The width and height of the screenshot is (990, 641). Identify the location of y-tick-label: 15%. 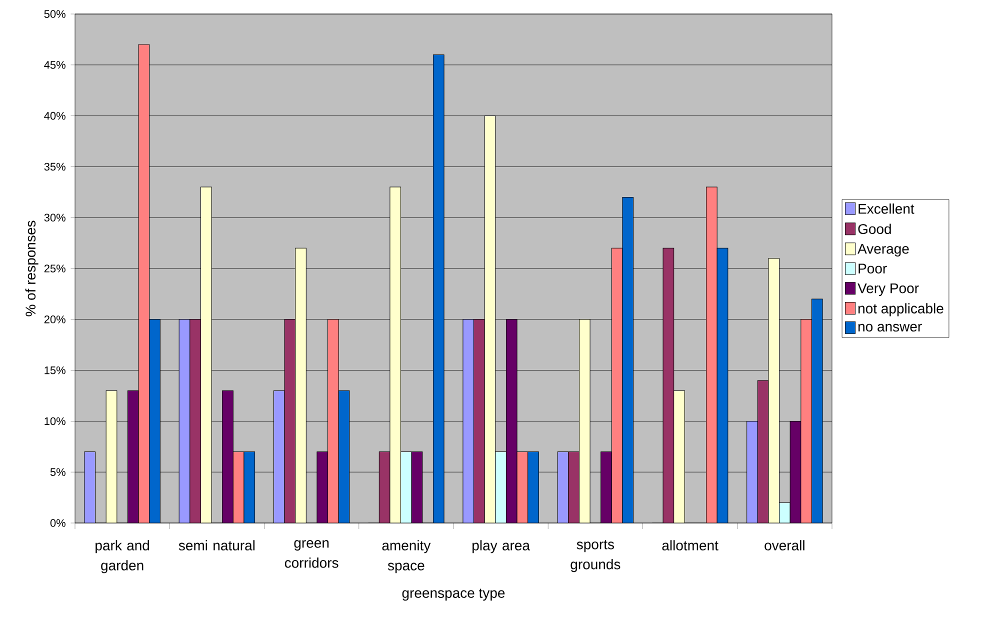
(55, 370).